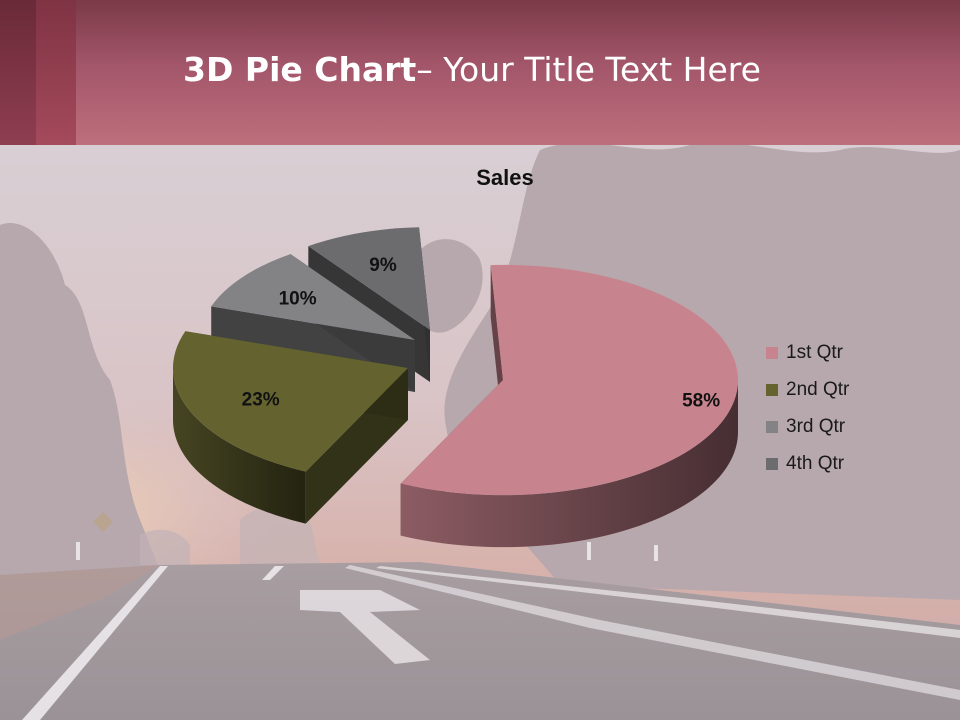 Image resolution: width=960 pixels, height=720 pixels. Describe the element at coordinates (505, 177) in the screenshot. I see `chart-title: Sales` at that location.